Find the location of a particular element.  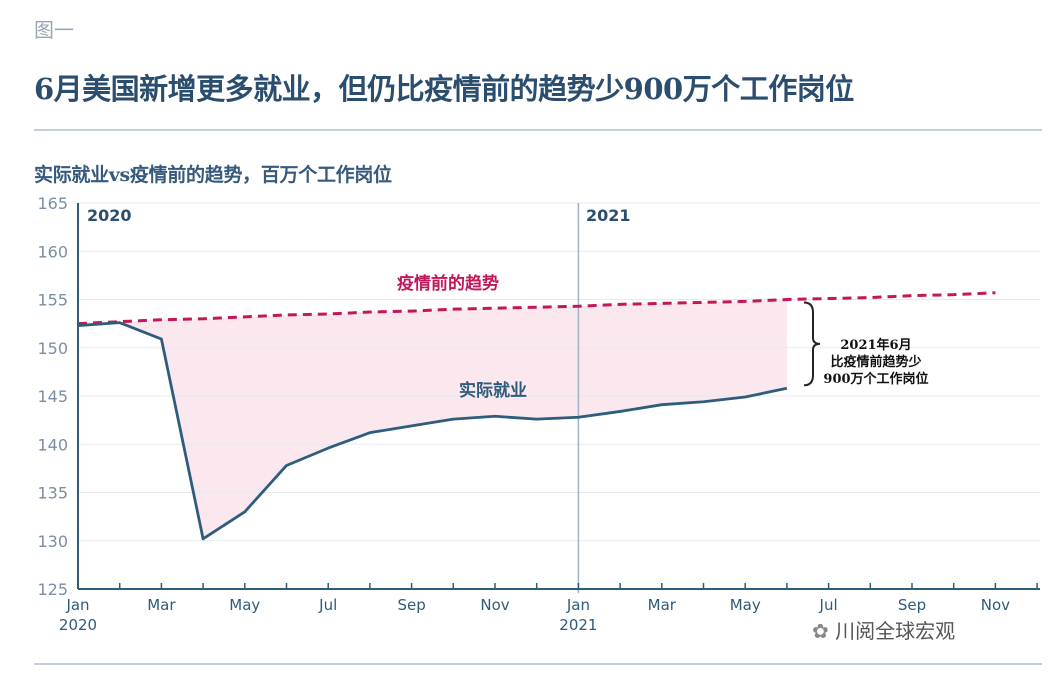

y-tick-label: 125 is located at coordinates (52, 589).